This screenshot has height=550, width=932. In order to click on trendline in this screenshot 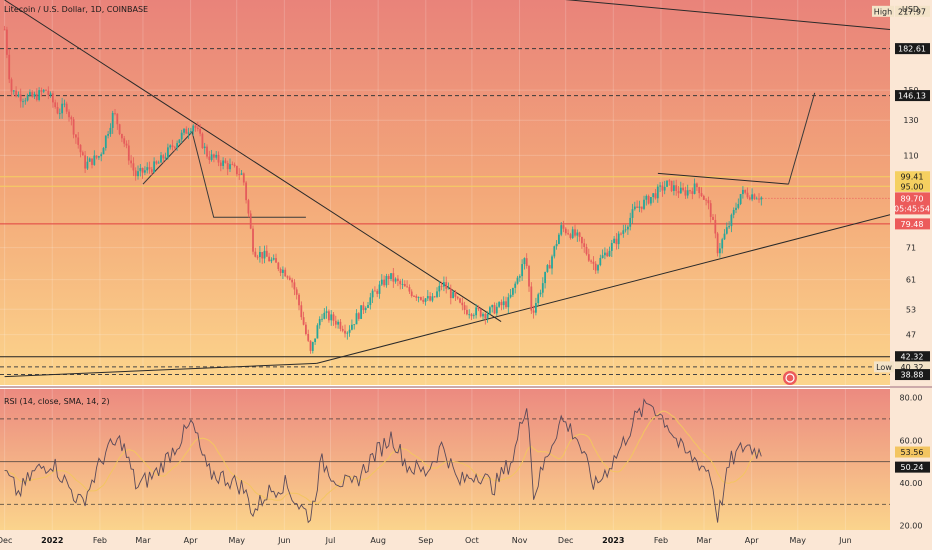, I will do `click(658, 15)`.